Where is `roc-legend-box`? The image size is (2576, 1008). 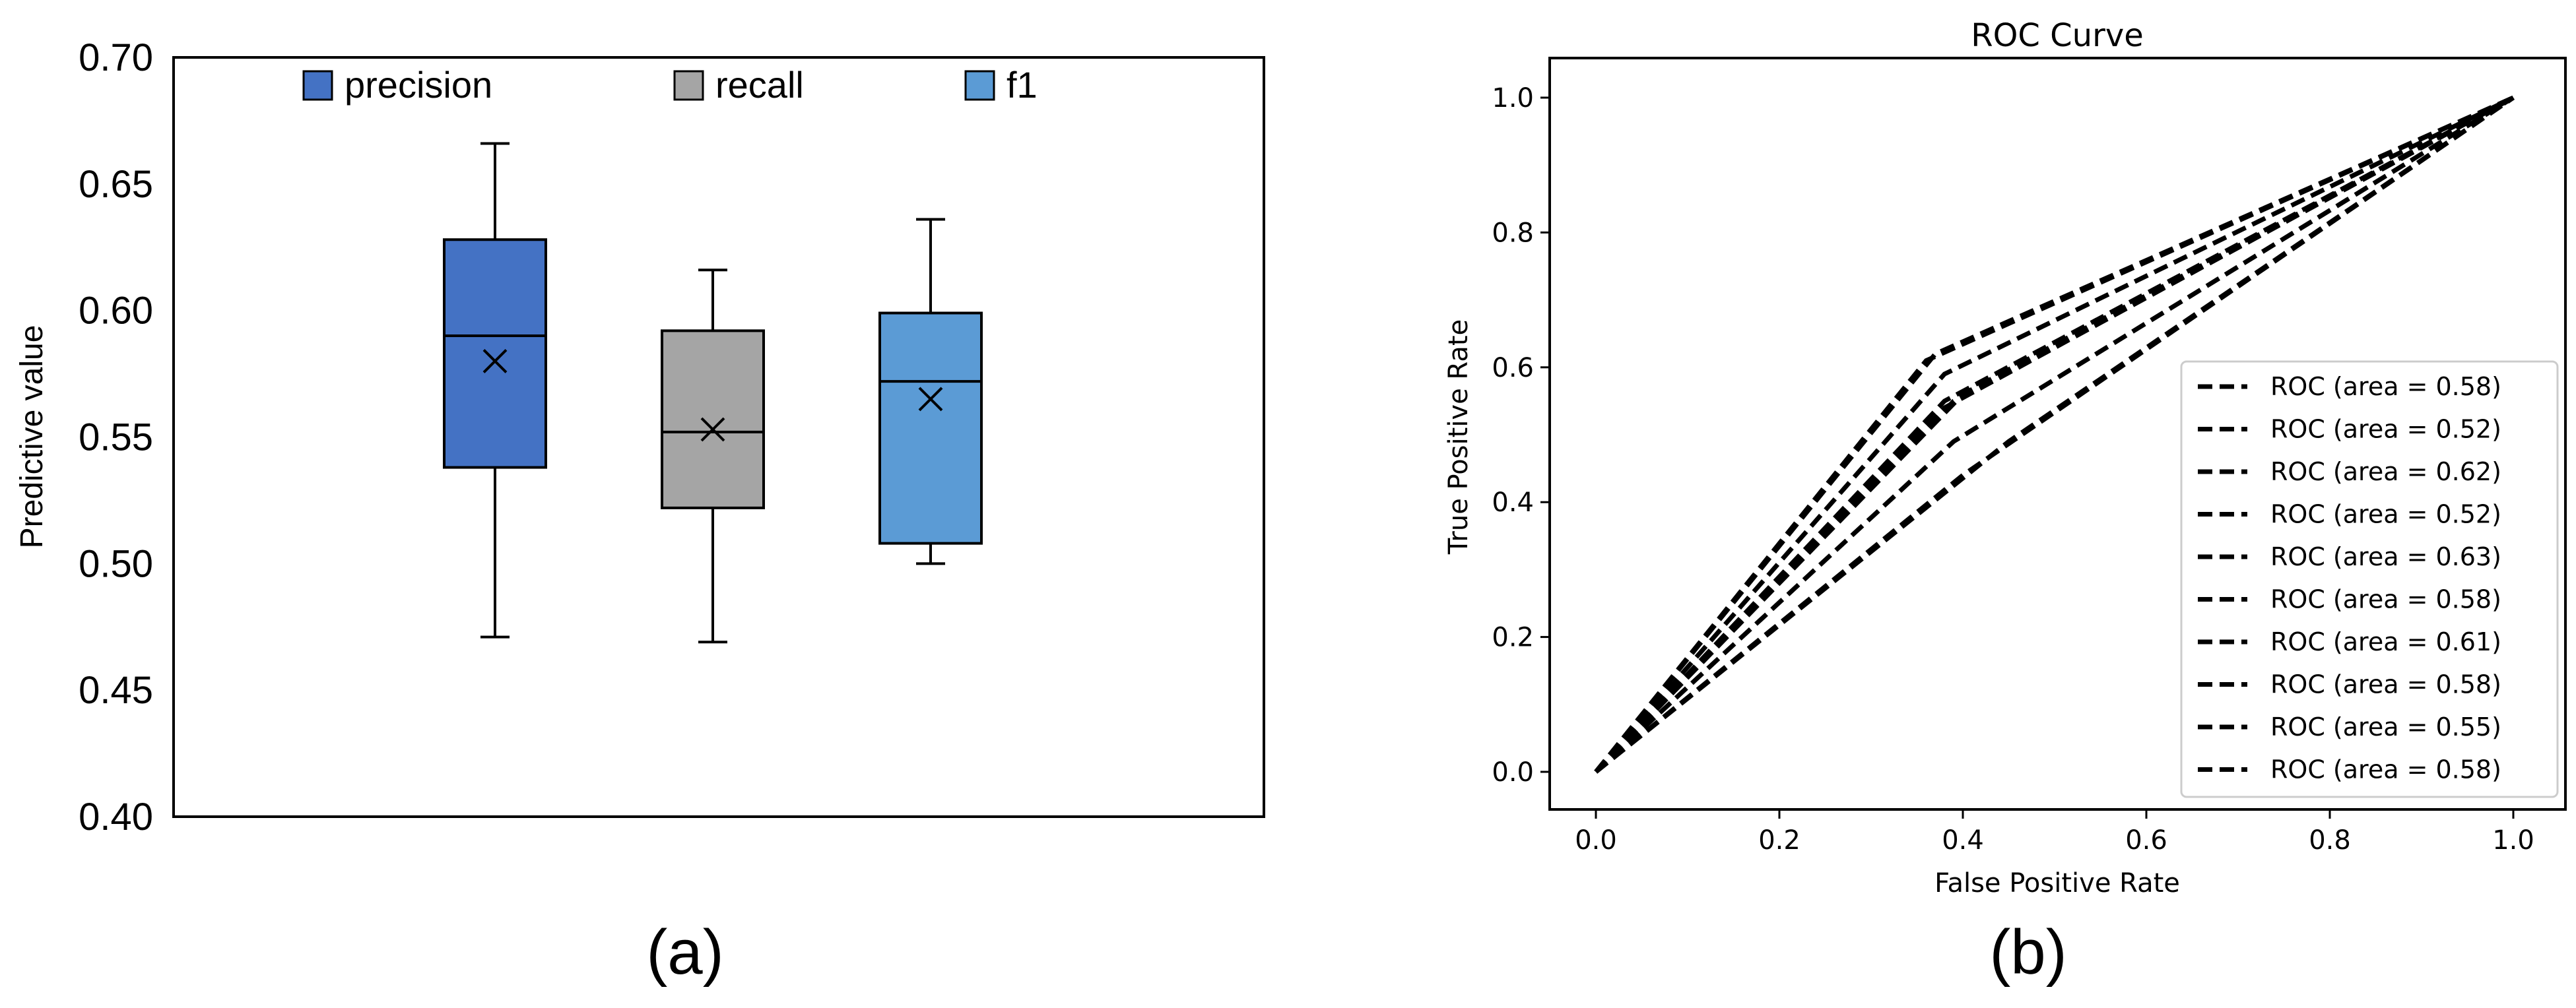 roc-legend-box is located at coordinates (2369, 579).